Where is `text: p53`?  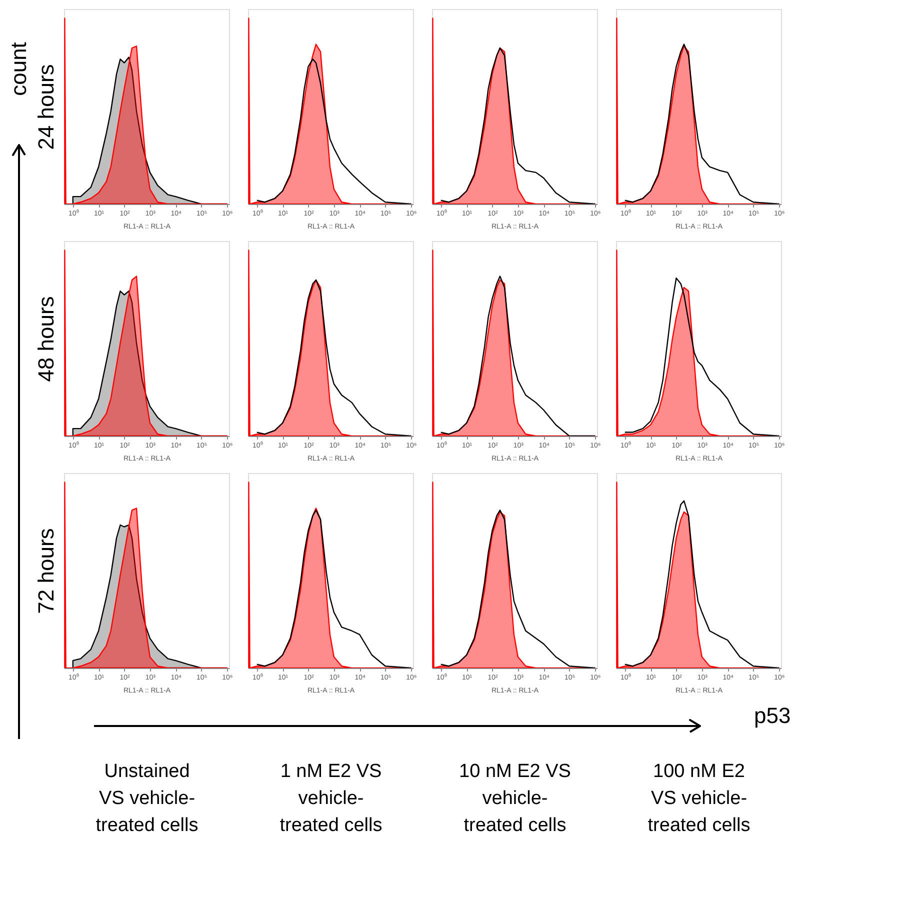
text: p53 is located at coordinates (772, 715).